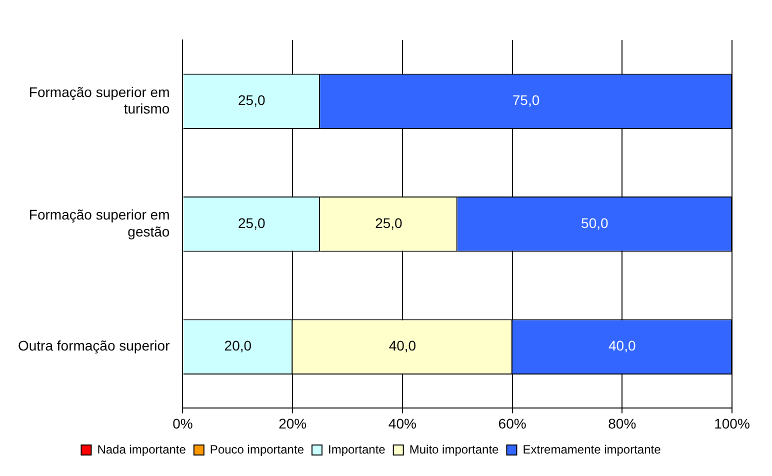  Describe the element at coordinates (732, 423) in the screenshot. I see `x-tick-label: 100%` at that location.